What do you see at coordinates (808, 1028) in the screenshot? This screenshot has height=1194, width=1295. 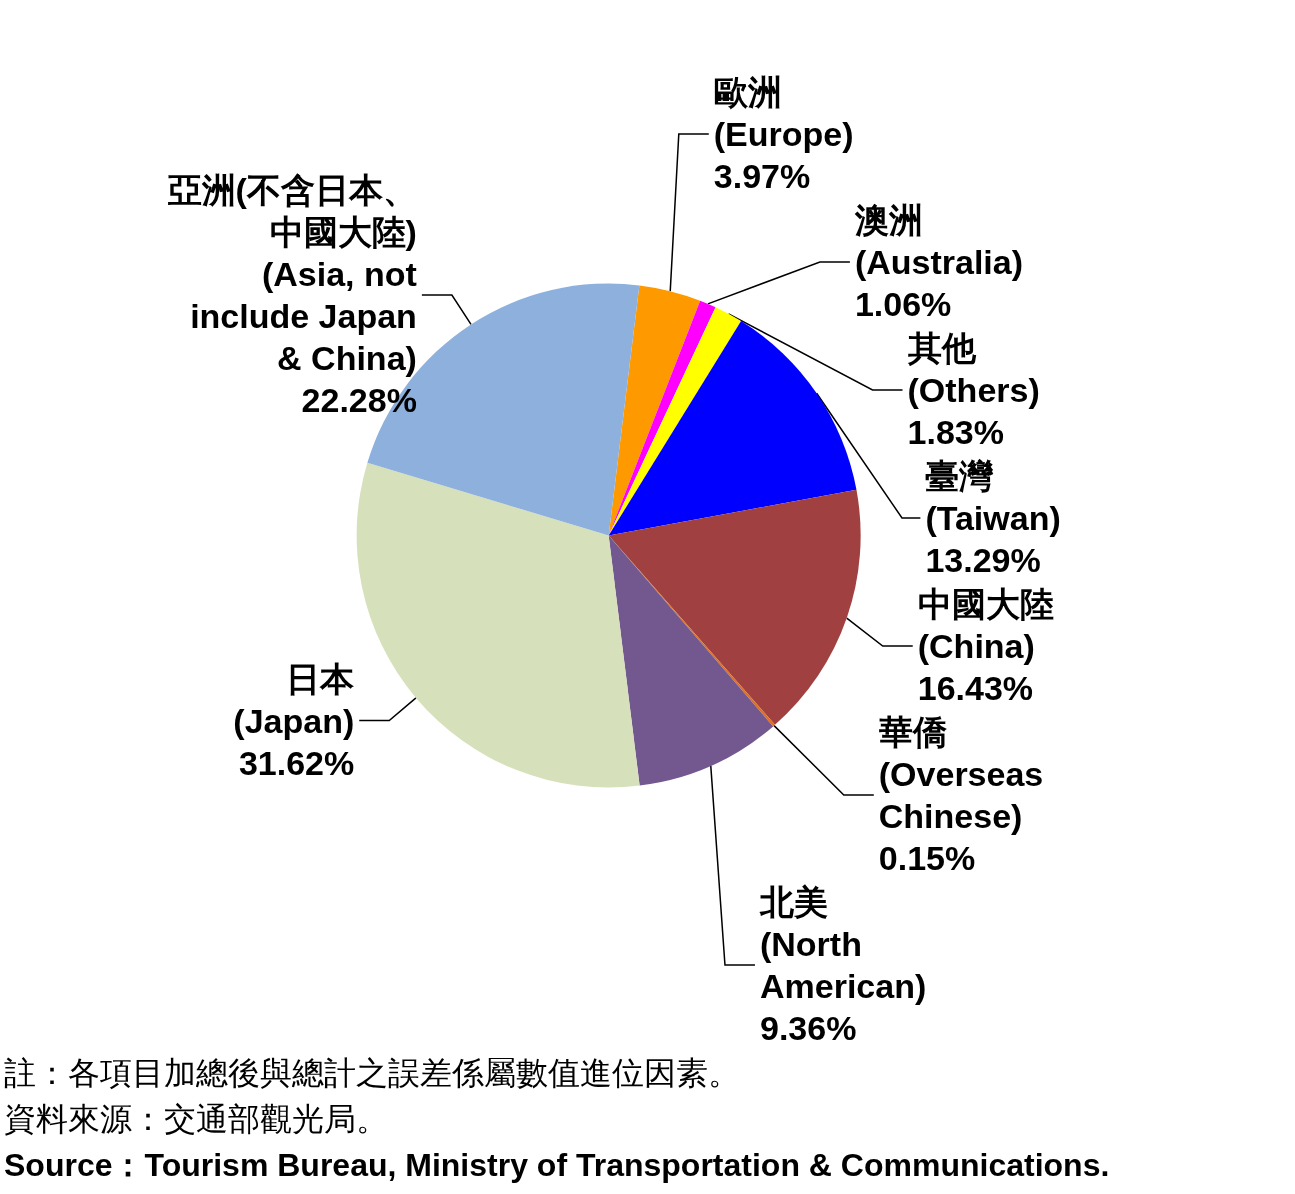 I see `data-label: 9.36%` at bounding box center [808, 1028].